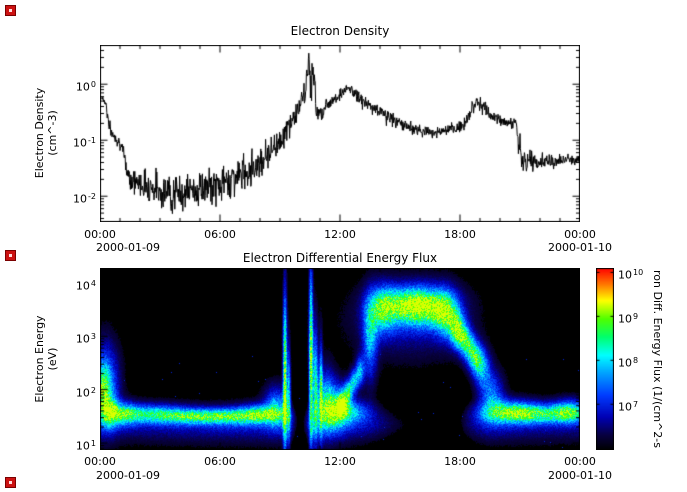 Image resolution: width=687 pixels, height=492 pixels. What do you see at coordinates (638, 273) in the screenshot?
I see `tick-exponent: 10` at bounding box center [638, 273].